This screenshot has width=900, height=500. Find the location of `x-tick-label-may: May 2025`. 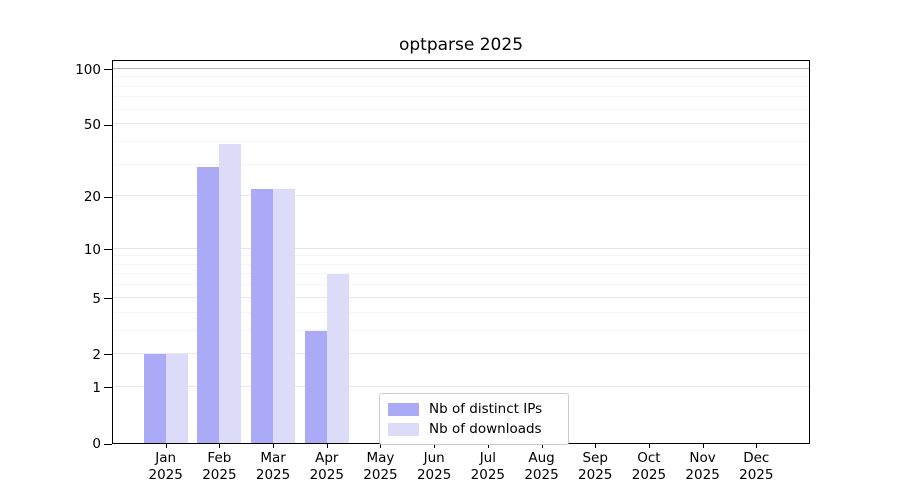

x-tick-label-may: May 2025 is located at coordinates (380, 466).